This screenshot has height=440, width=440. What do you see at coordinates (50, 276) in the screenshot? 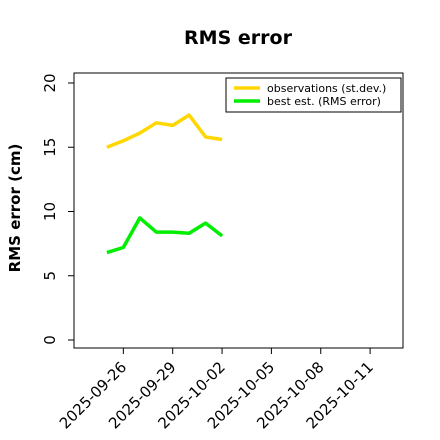
I see `y-tick-label: 5` at bounding box center [50, 276].